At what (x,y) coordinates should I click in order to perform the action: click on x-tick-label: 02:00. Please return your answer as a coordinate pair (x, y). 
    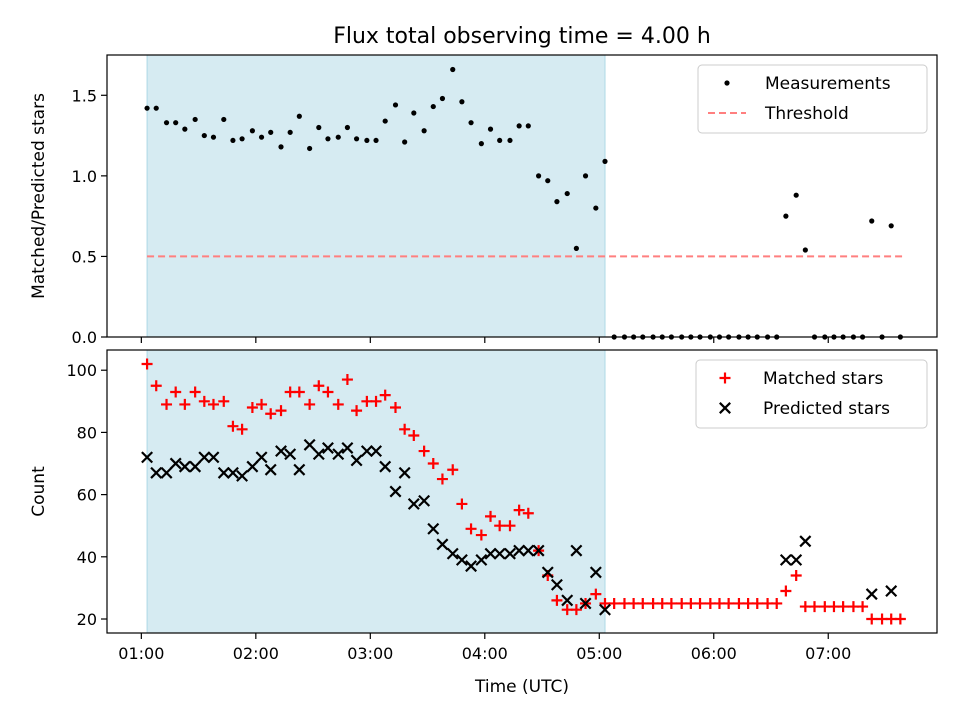
    Looking at the image, I should click on (256, 653).